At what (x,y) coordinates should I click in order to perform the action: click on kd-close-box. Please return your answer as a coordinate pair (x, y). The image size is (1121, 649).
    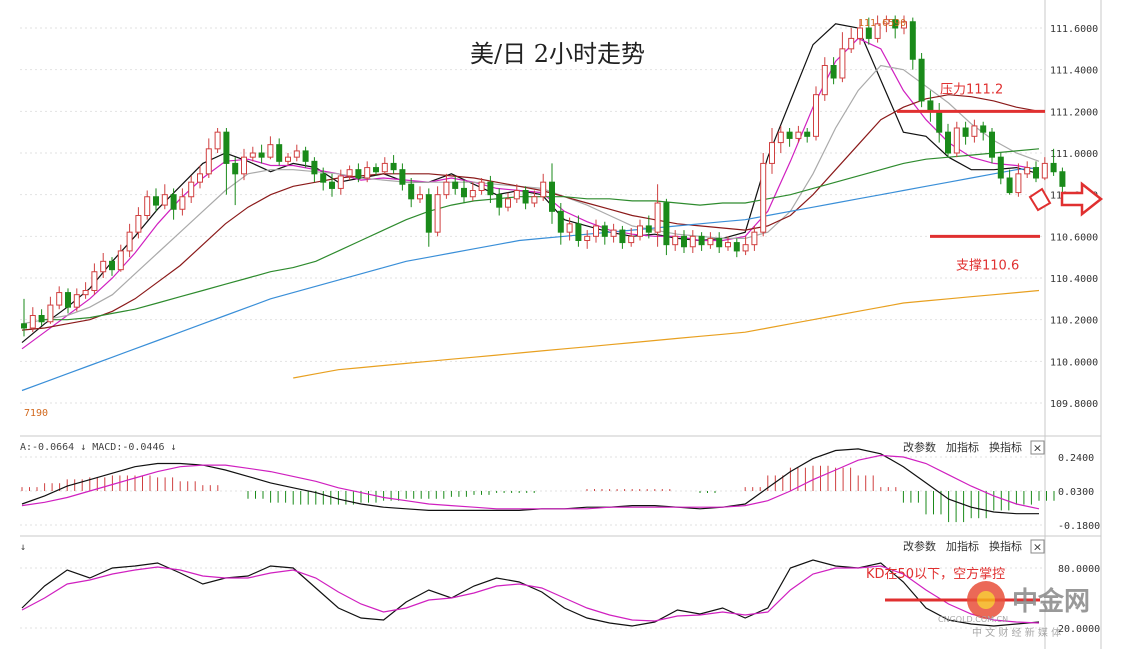
    Looking at the image, I should click on (1037, 546).